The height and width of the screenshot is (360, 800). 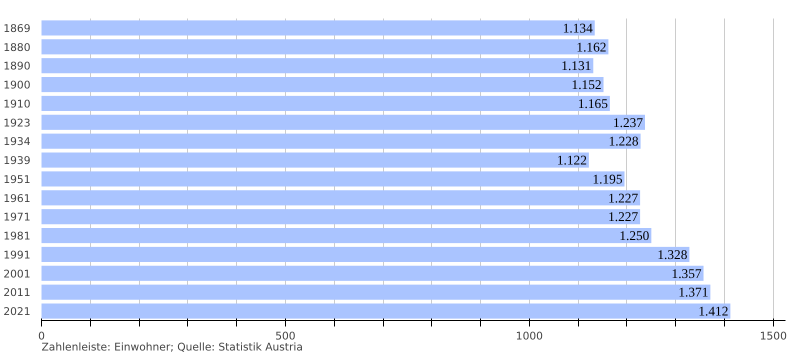 What do you see at coordinates (578, 28) in the screenshot?
I see `data-label: 1.134` at bounding box center [578, 28].